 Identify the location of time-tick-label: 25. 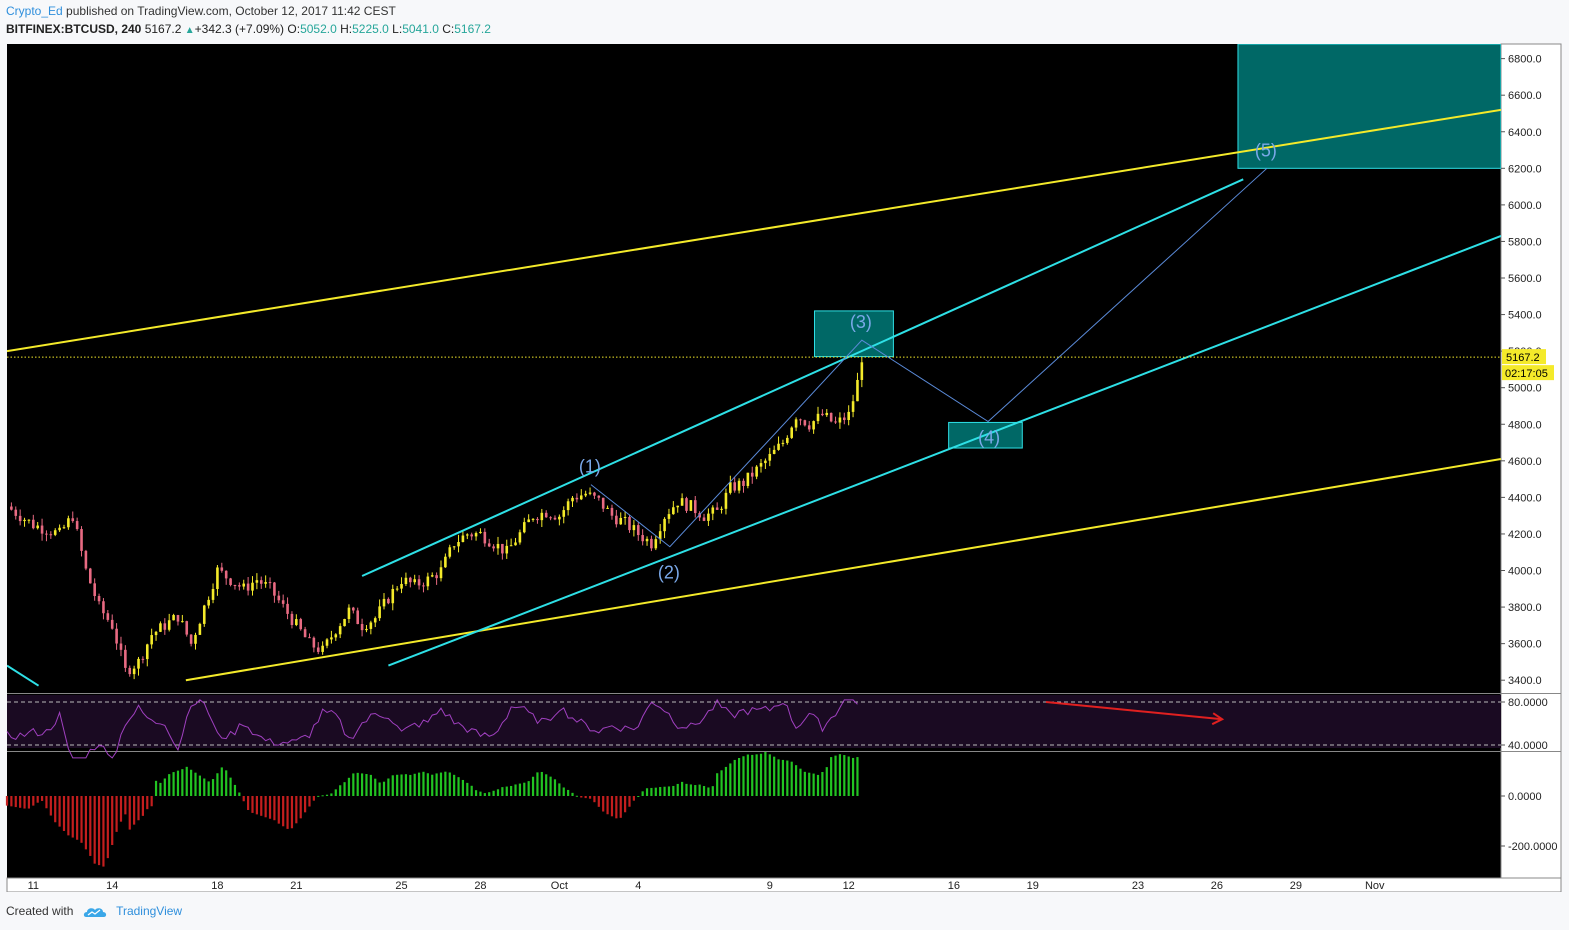
(401, 886).